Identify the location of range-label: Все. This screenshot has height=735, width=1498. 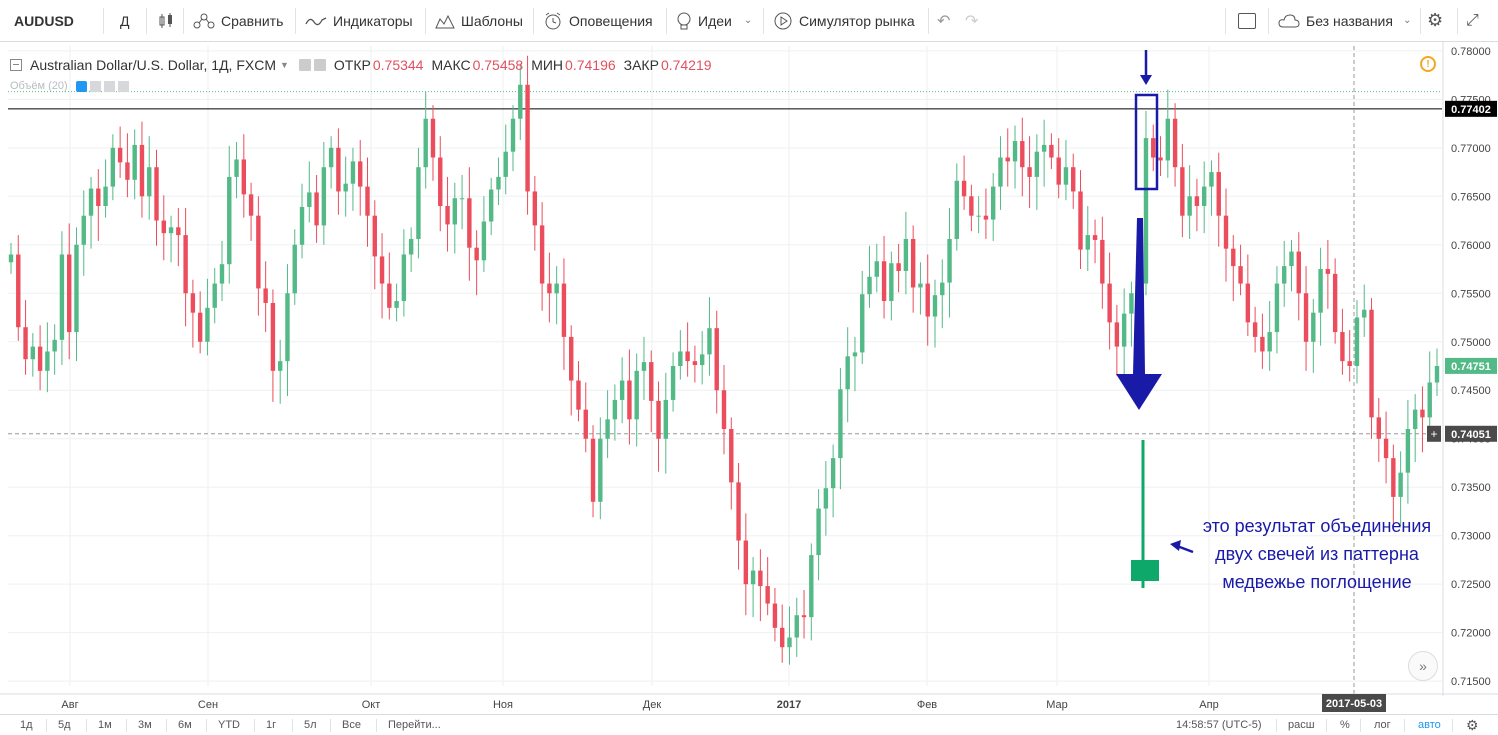
(351, 725).